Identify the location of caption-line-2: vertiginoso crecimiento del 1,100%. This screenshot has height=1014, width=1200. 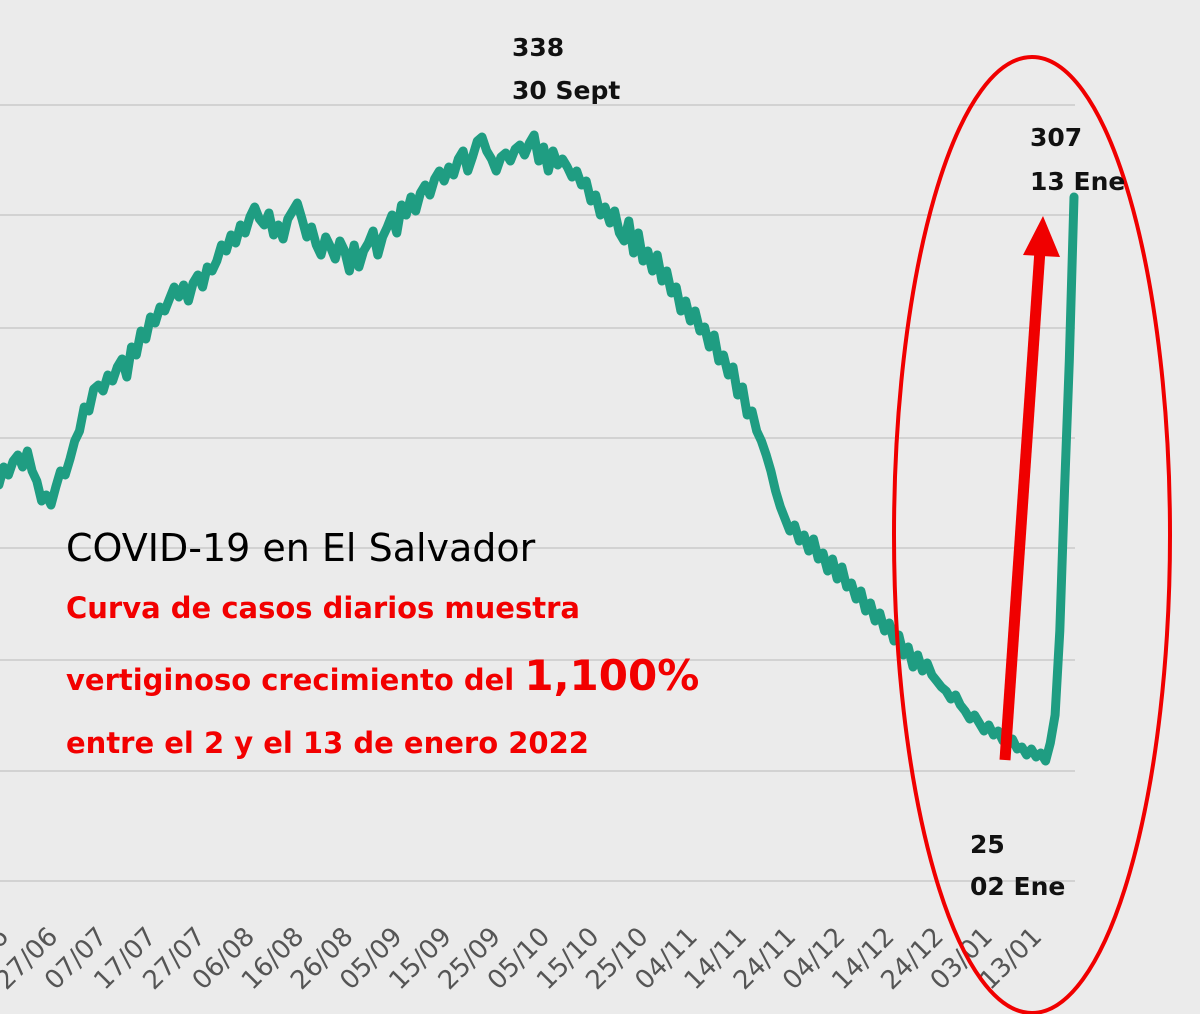
(382, 675).